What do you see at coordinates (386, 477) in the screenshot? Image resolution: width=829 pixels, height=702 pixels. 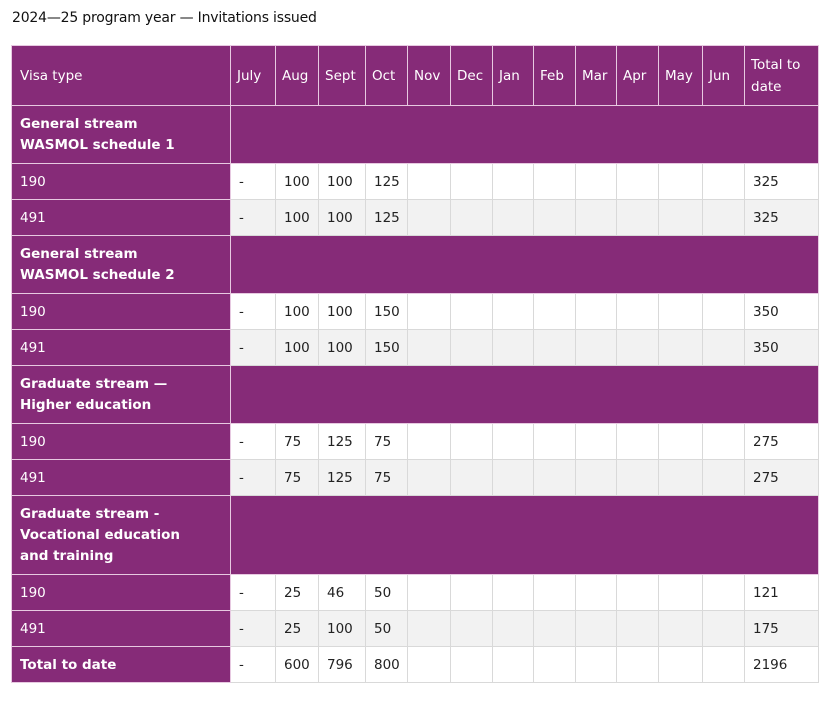 I see `month-value-cell: 75` at bounding box center [386, 477].